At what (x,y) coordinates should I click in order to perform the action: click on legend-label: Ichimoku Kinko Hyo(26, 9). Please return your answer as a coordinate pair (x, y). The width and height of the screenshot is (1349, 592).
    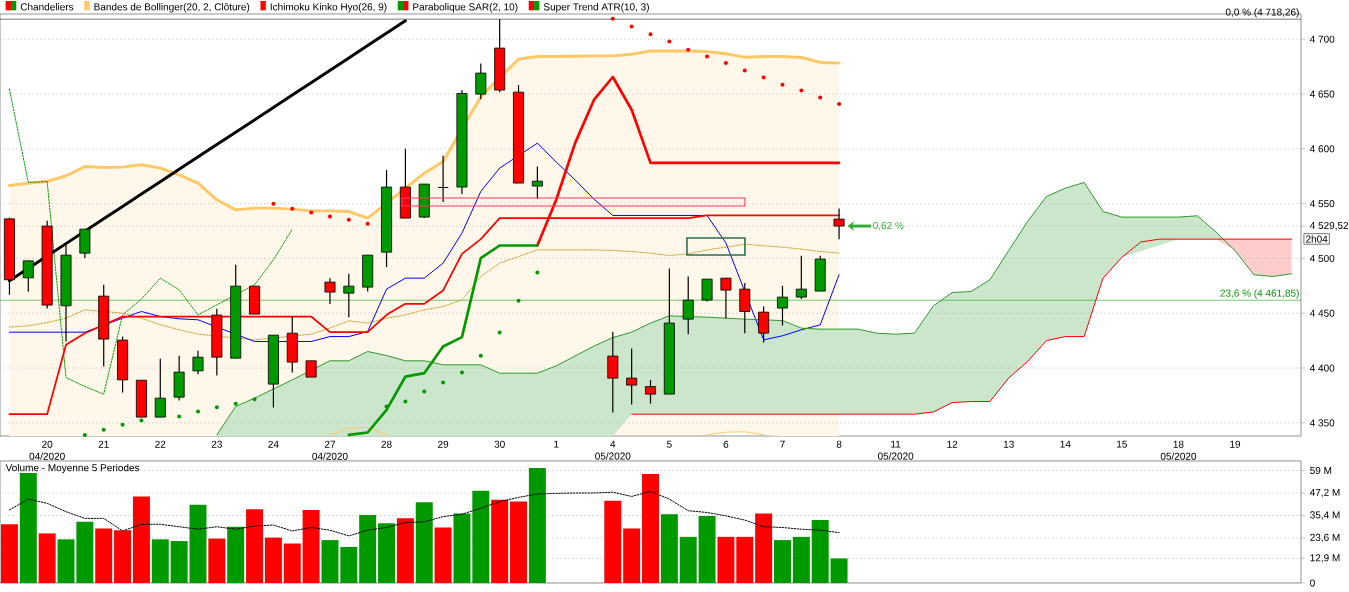
    Looking at the image, I should click on (328, 8).